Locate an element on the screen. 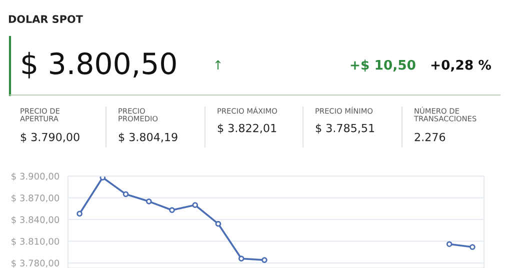  y-tick-label: $ 3.900,00 is located at coordinates (36, 176).